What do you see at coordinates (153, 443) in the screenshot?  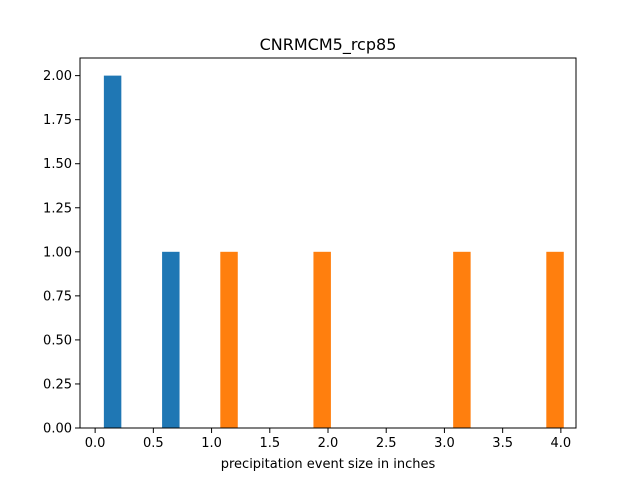 I see `x-tick-label-1: 0.5` at bounding box center [153, 443].